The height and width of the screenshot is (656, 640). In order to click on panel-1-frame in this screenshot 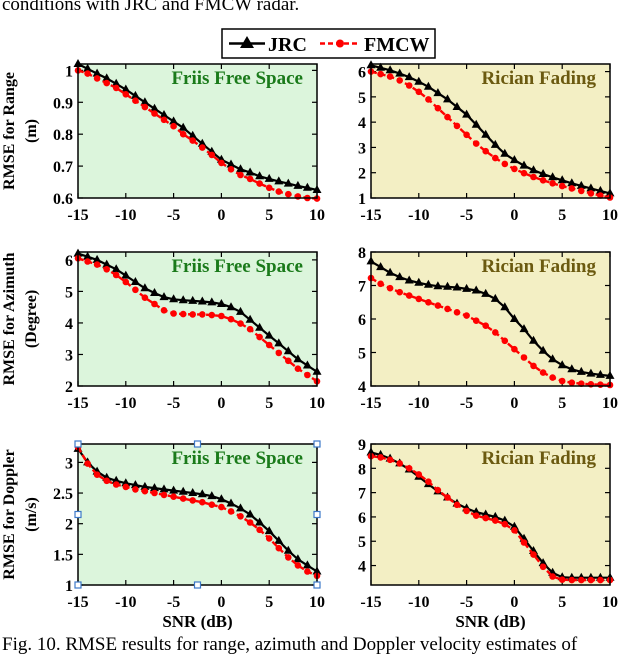, I will do `click(197, 131)`.